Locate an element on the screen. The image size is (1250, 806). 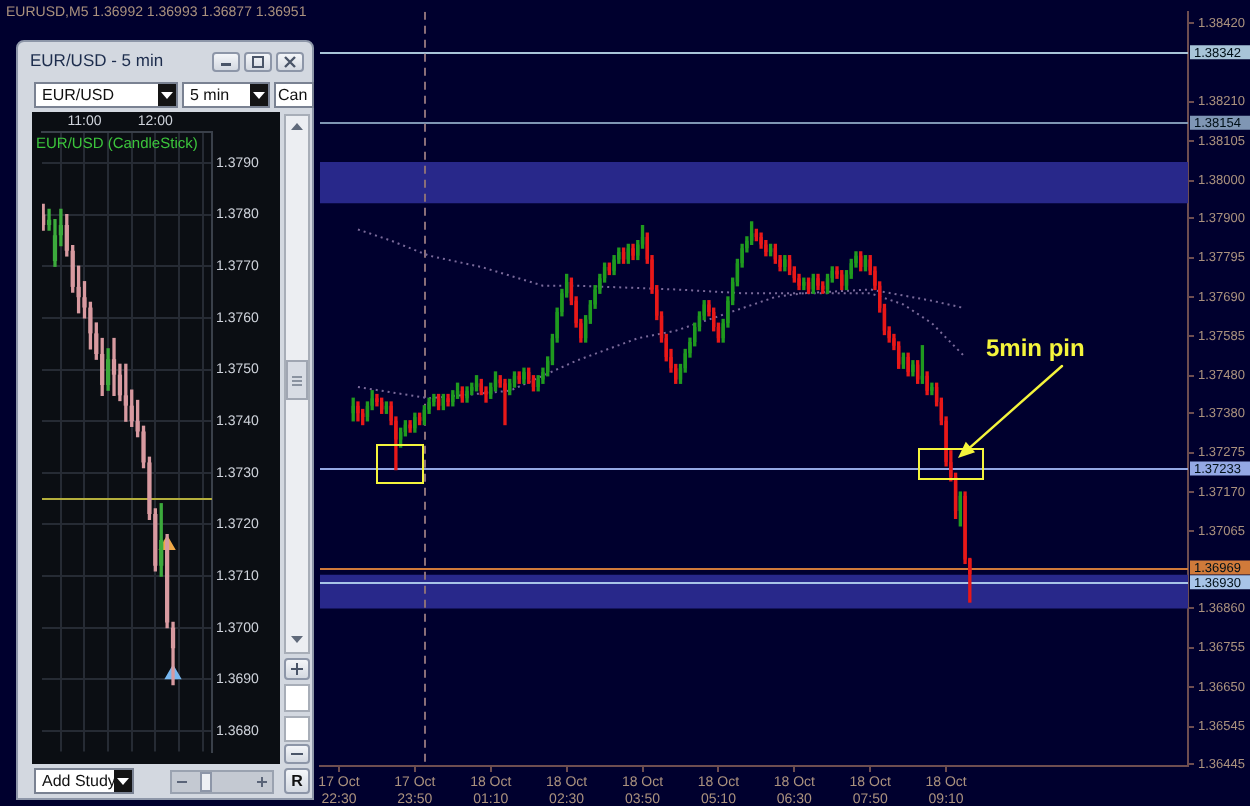
button: Can is located at coordinates (294, 95).